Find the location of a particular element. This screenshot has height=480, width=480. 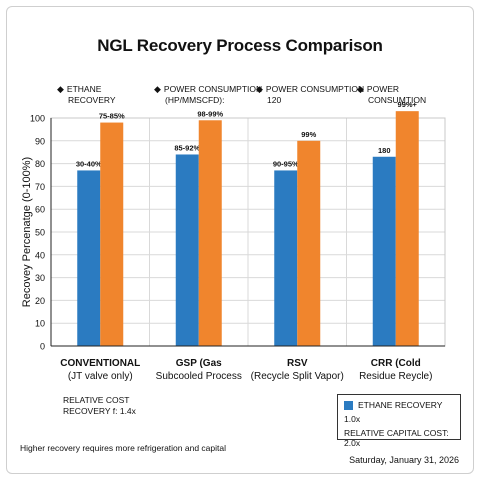

x-tick-label: Residue Reycle) is located at coordinates (395, 376).